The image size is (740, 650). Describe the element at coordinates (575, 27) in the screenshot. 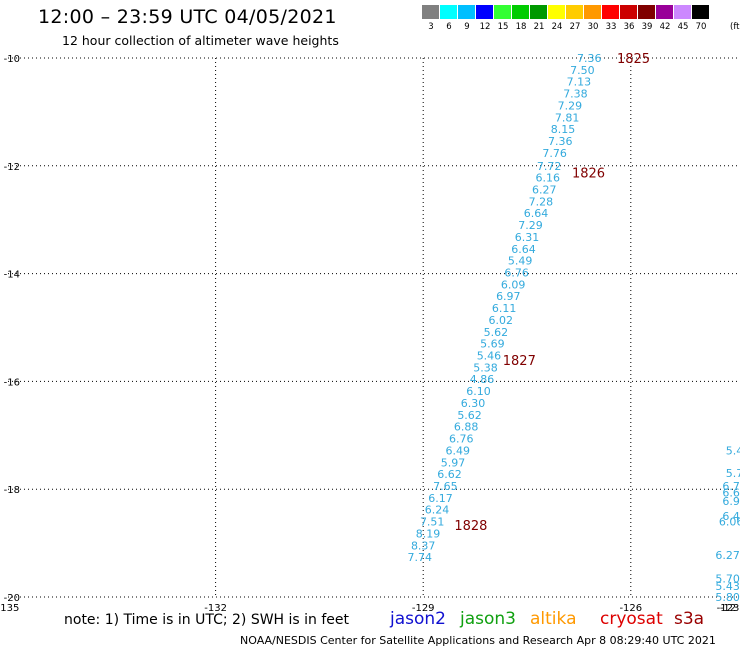

I see `legend-label: 27` at that location.